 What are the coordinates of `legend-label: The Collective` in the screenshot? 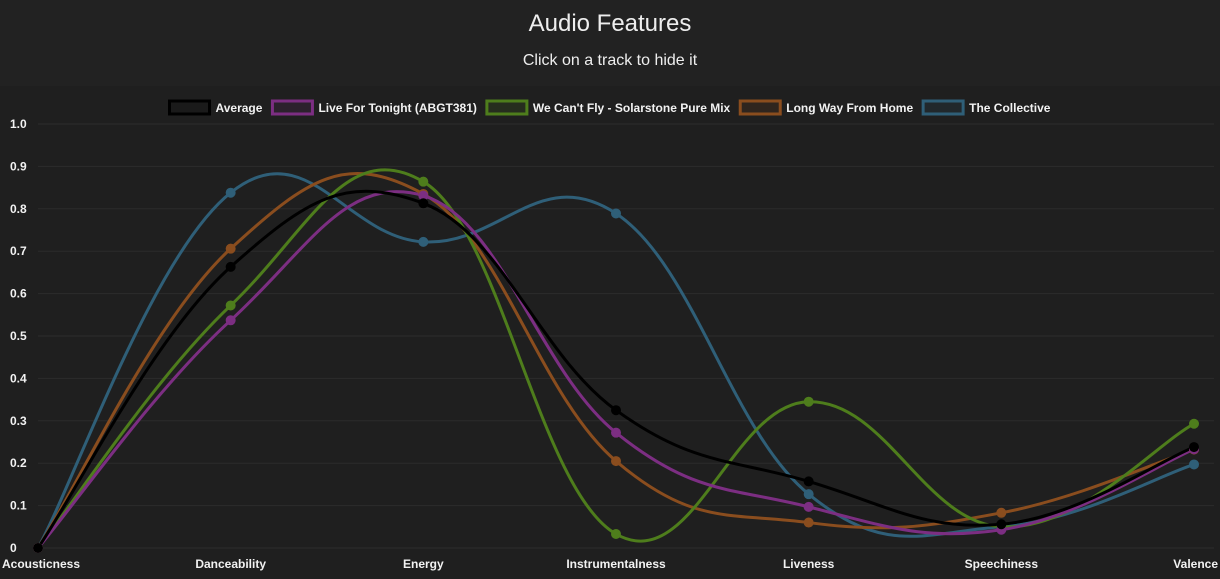 It's located at (1010, 108).